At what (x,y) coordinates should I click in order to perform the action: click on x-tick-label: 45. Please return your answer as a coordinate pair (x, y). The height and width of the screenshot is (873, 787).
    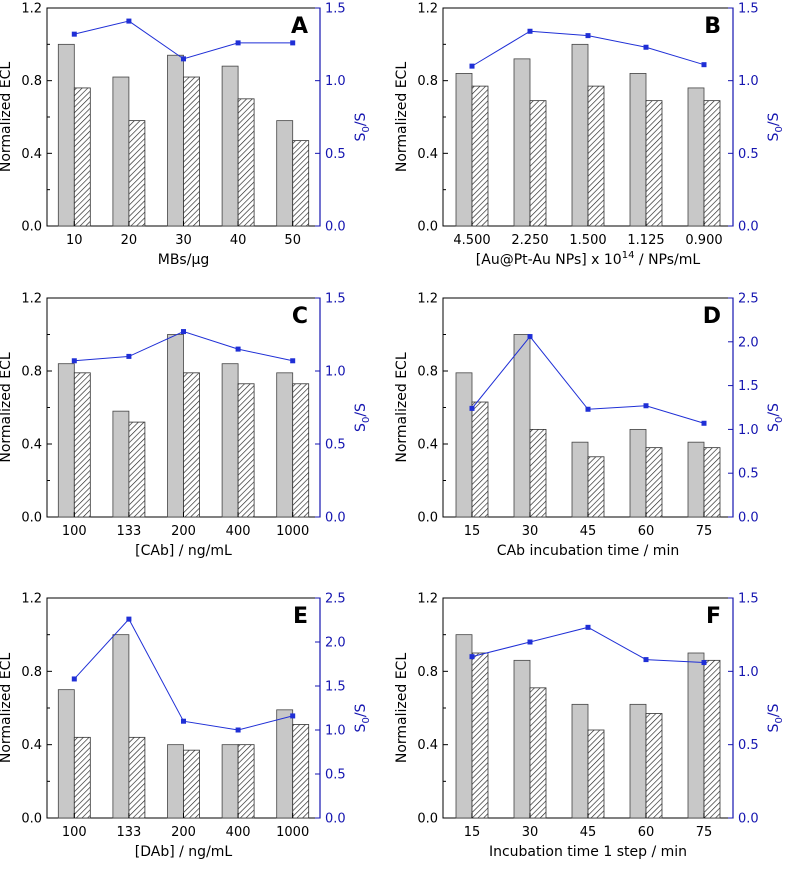
    Looking at the image, I should click on (588, 531).